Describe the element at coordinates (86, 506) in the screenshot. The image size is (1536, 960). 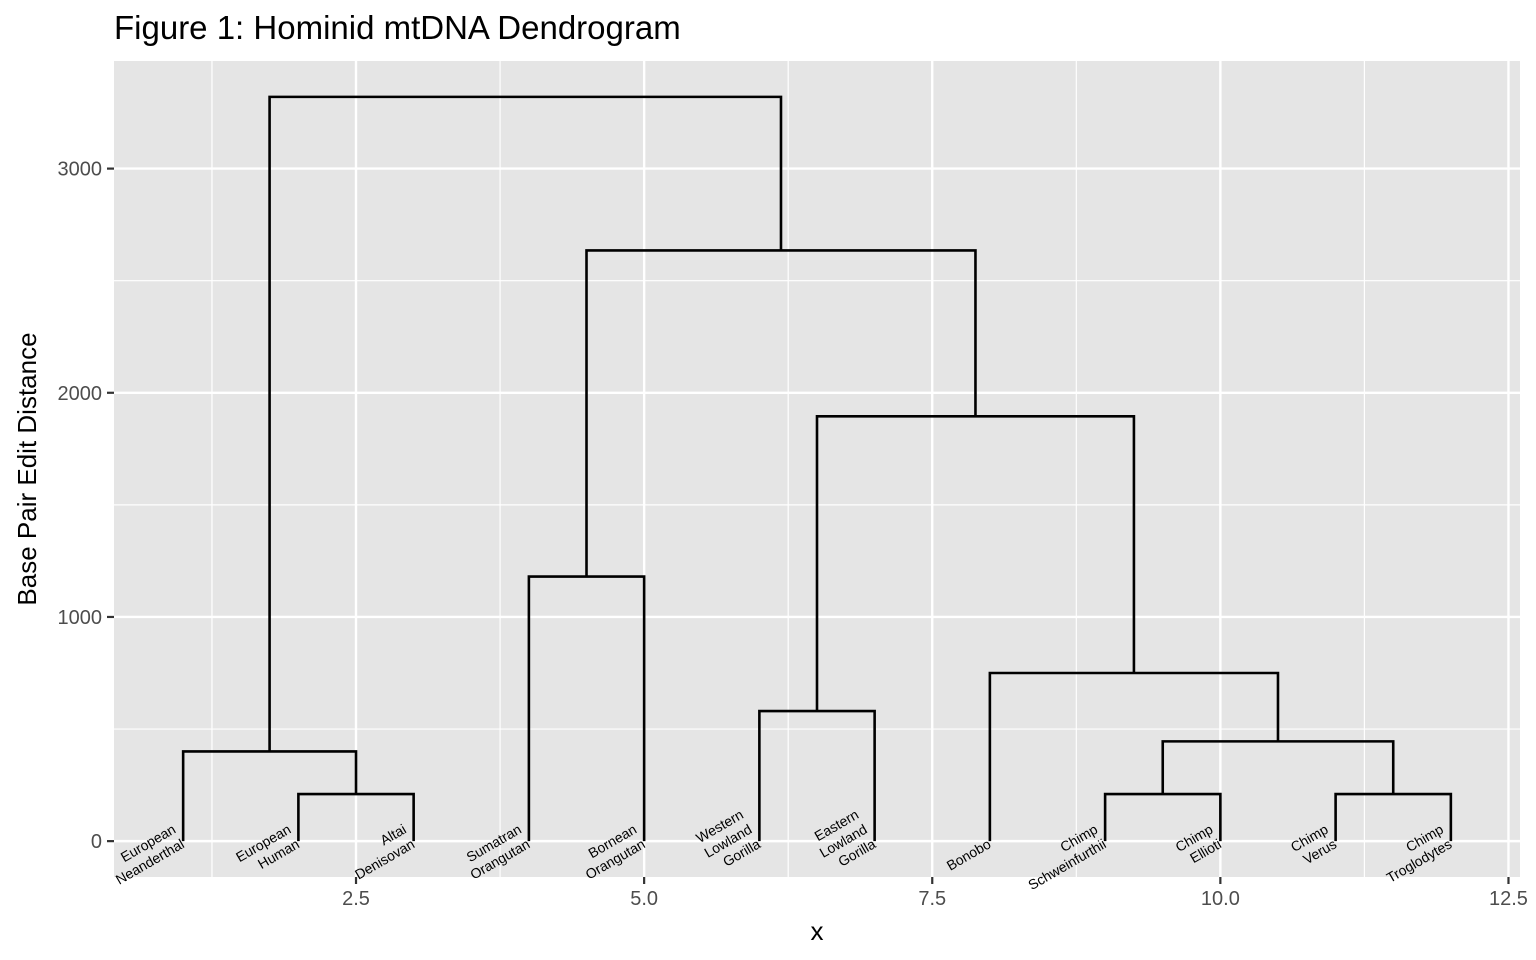
I see `y-axis: 0 1000 2000 3000` at that location.